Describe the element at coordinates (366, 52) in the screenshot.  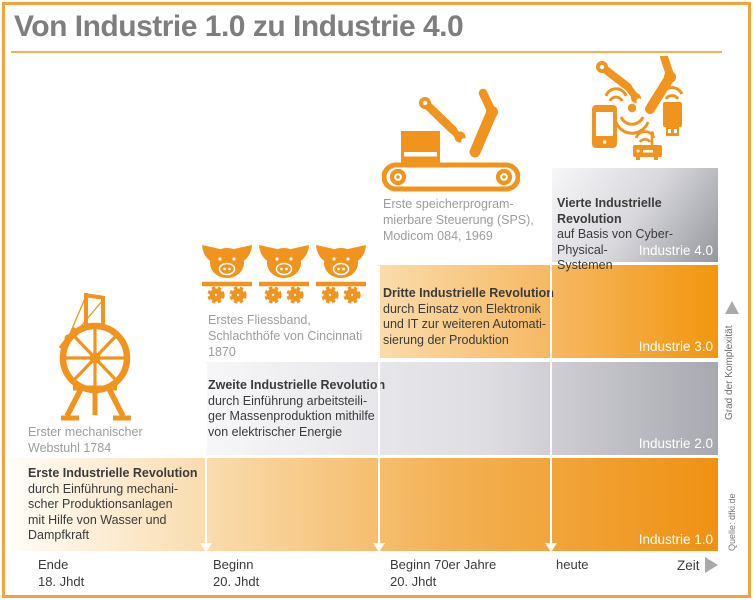
I see `title-underline` at that location.